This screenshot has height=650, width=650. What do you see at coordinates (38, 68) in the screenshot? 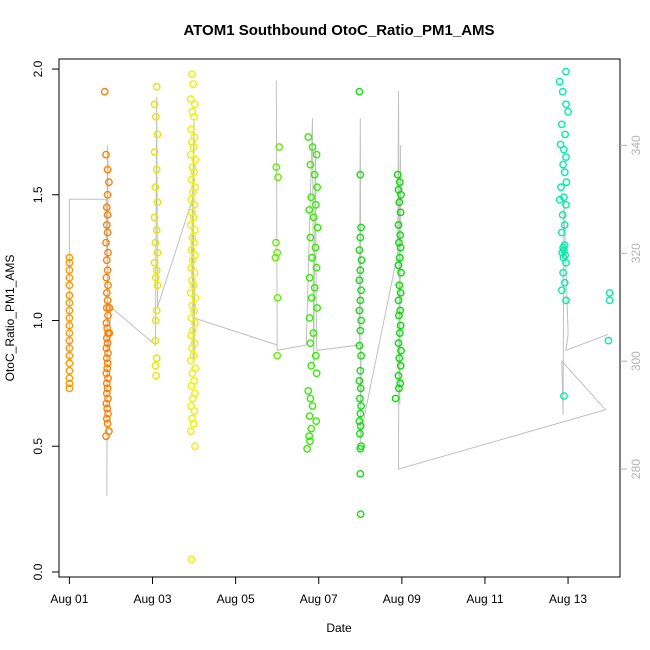
I see `y-tick-label: 2.0` at bounding box center [38, 68].